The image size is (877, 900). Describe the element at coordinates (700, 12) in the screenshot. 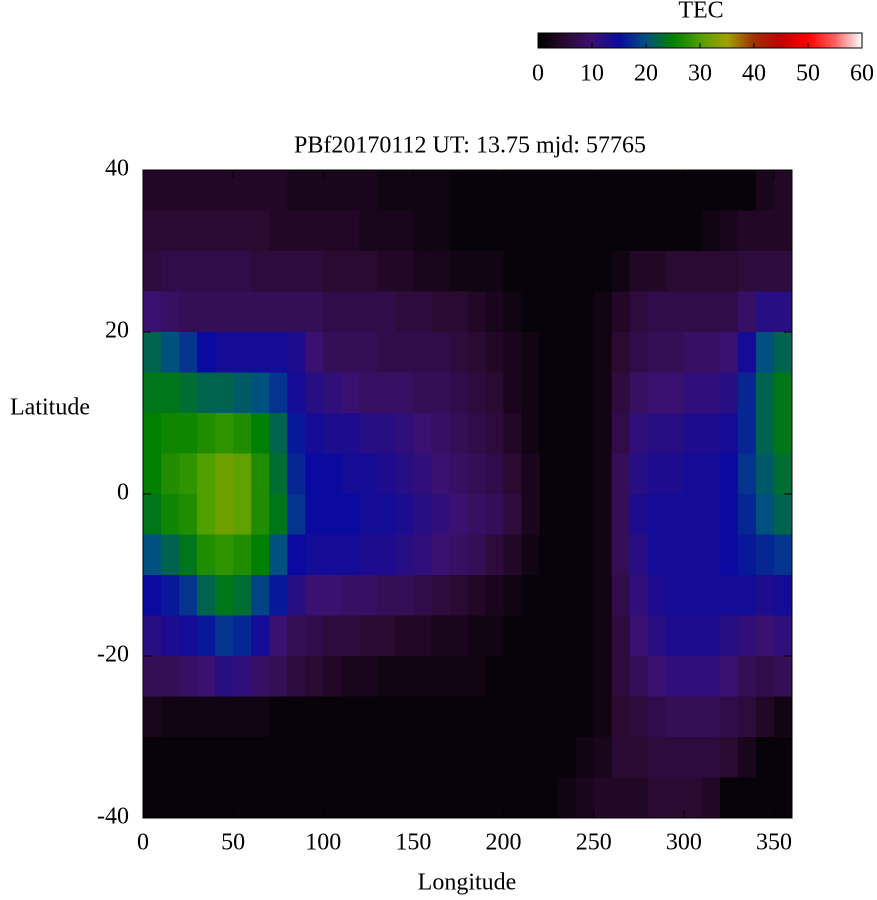

I see `colorbar-label: TEC` at that location.